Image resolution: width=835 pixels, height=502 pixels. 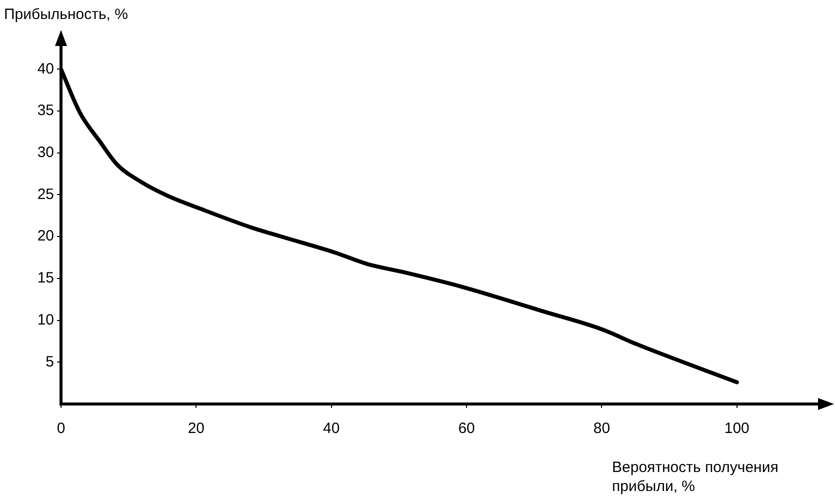 I want to click on y-tick-label: 35, so click(x=45, y=111).